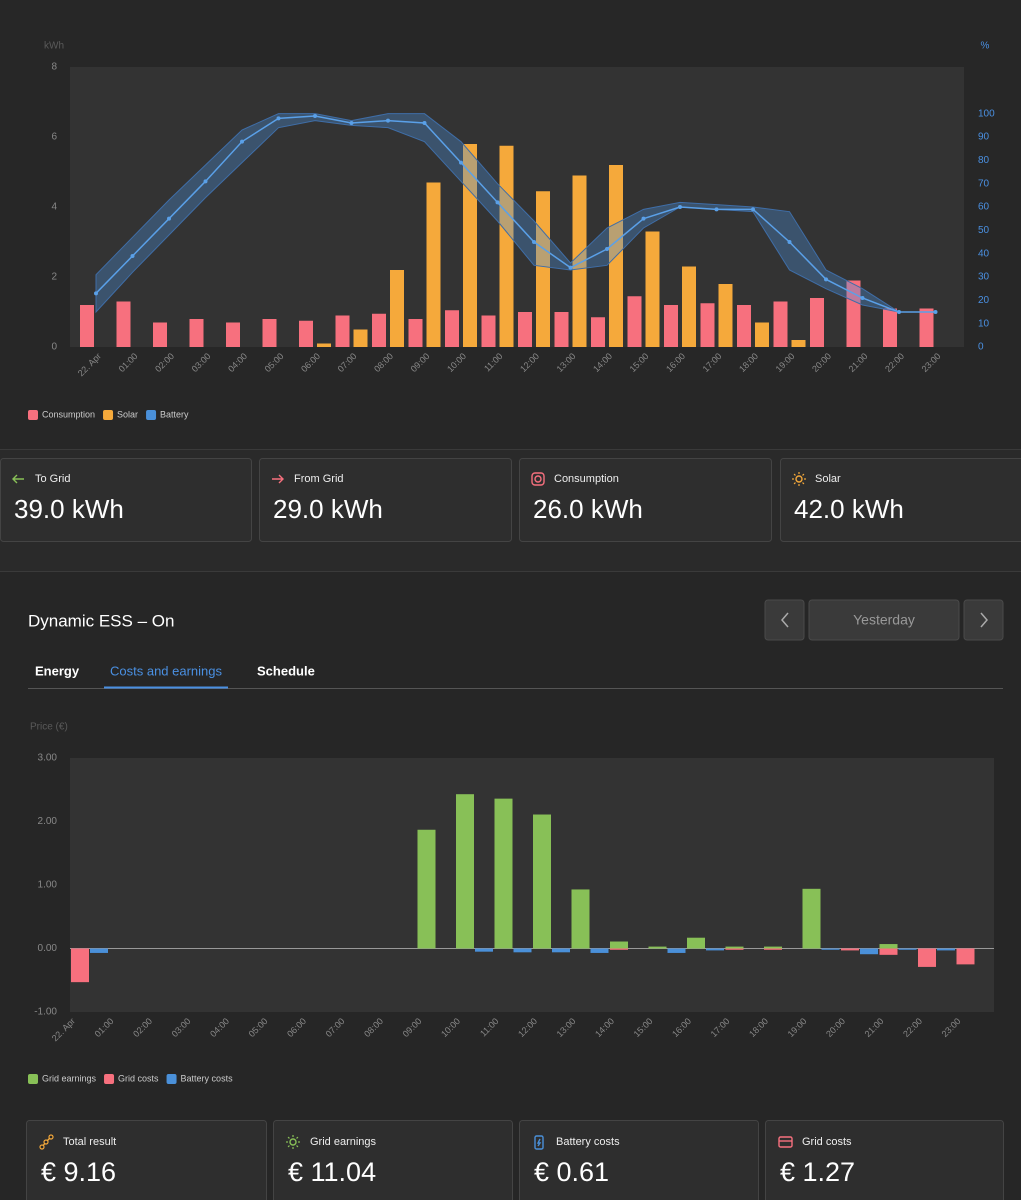 The image size is (1021, 1200). What do you see at coordinates (54, 46) in the screenshot?
I see `y-axis-label: kWh` at bounding box center [54, 46].